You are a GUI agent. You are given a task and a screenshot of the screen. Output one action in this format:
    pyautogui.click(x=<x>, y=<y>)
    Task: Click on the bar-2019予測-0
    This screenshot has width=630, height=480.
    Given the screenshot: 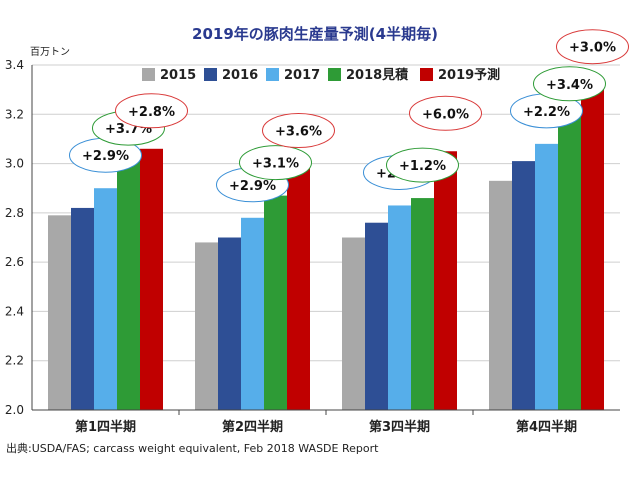 What is the action you would take?
    pyautogui.click(x=151, y=279)
    